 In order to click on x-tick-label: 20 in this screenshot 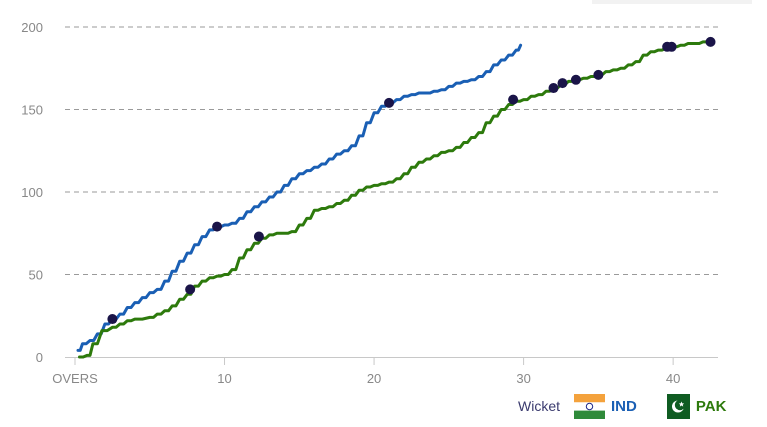, I will do `click(374, 378)`.